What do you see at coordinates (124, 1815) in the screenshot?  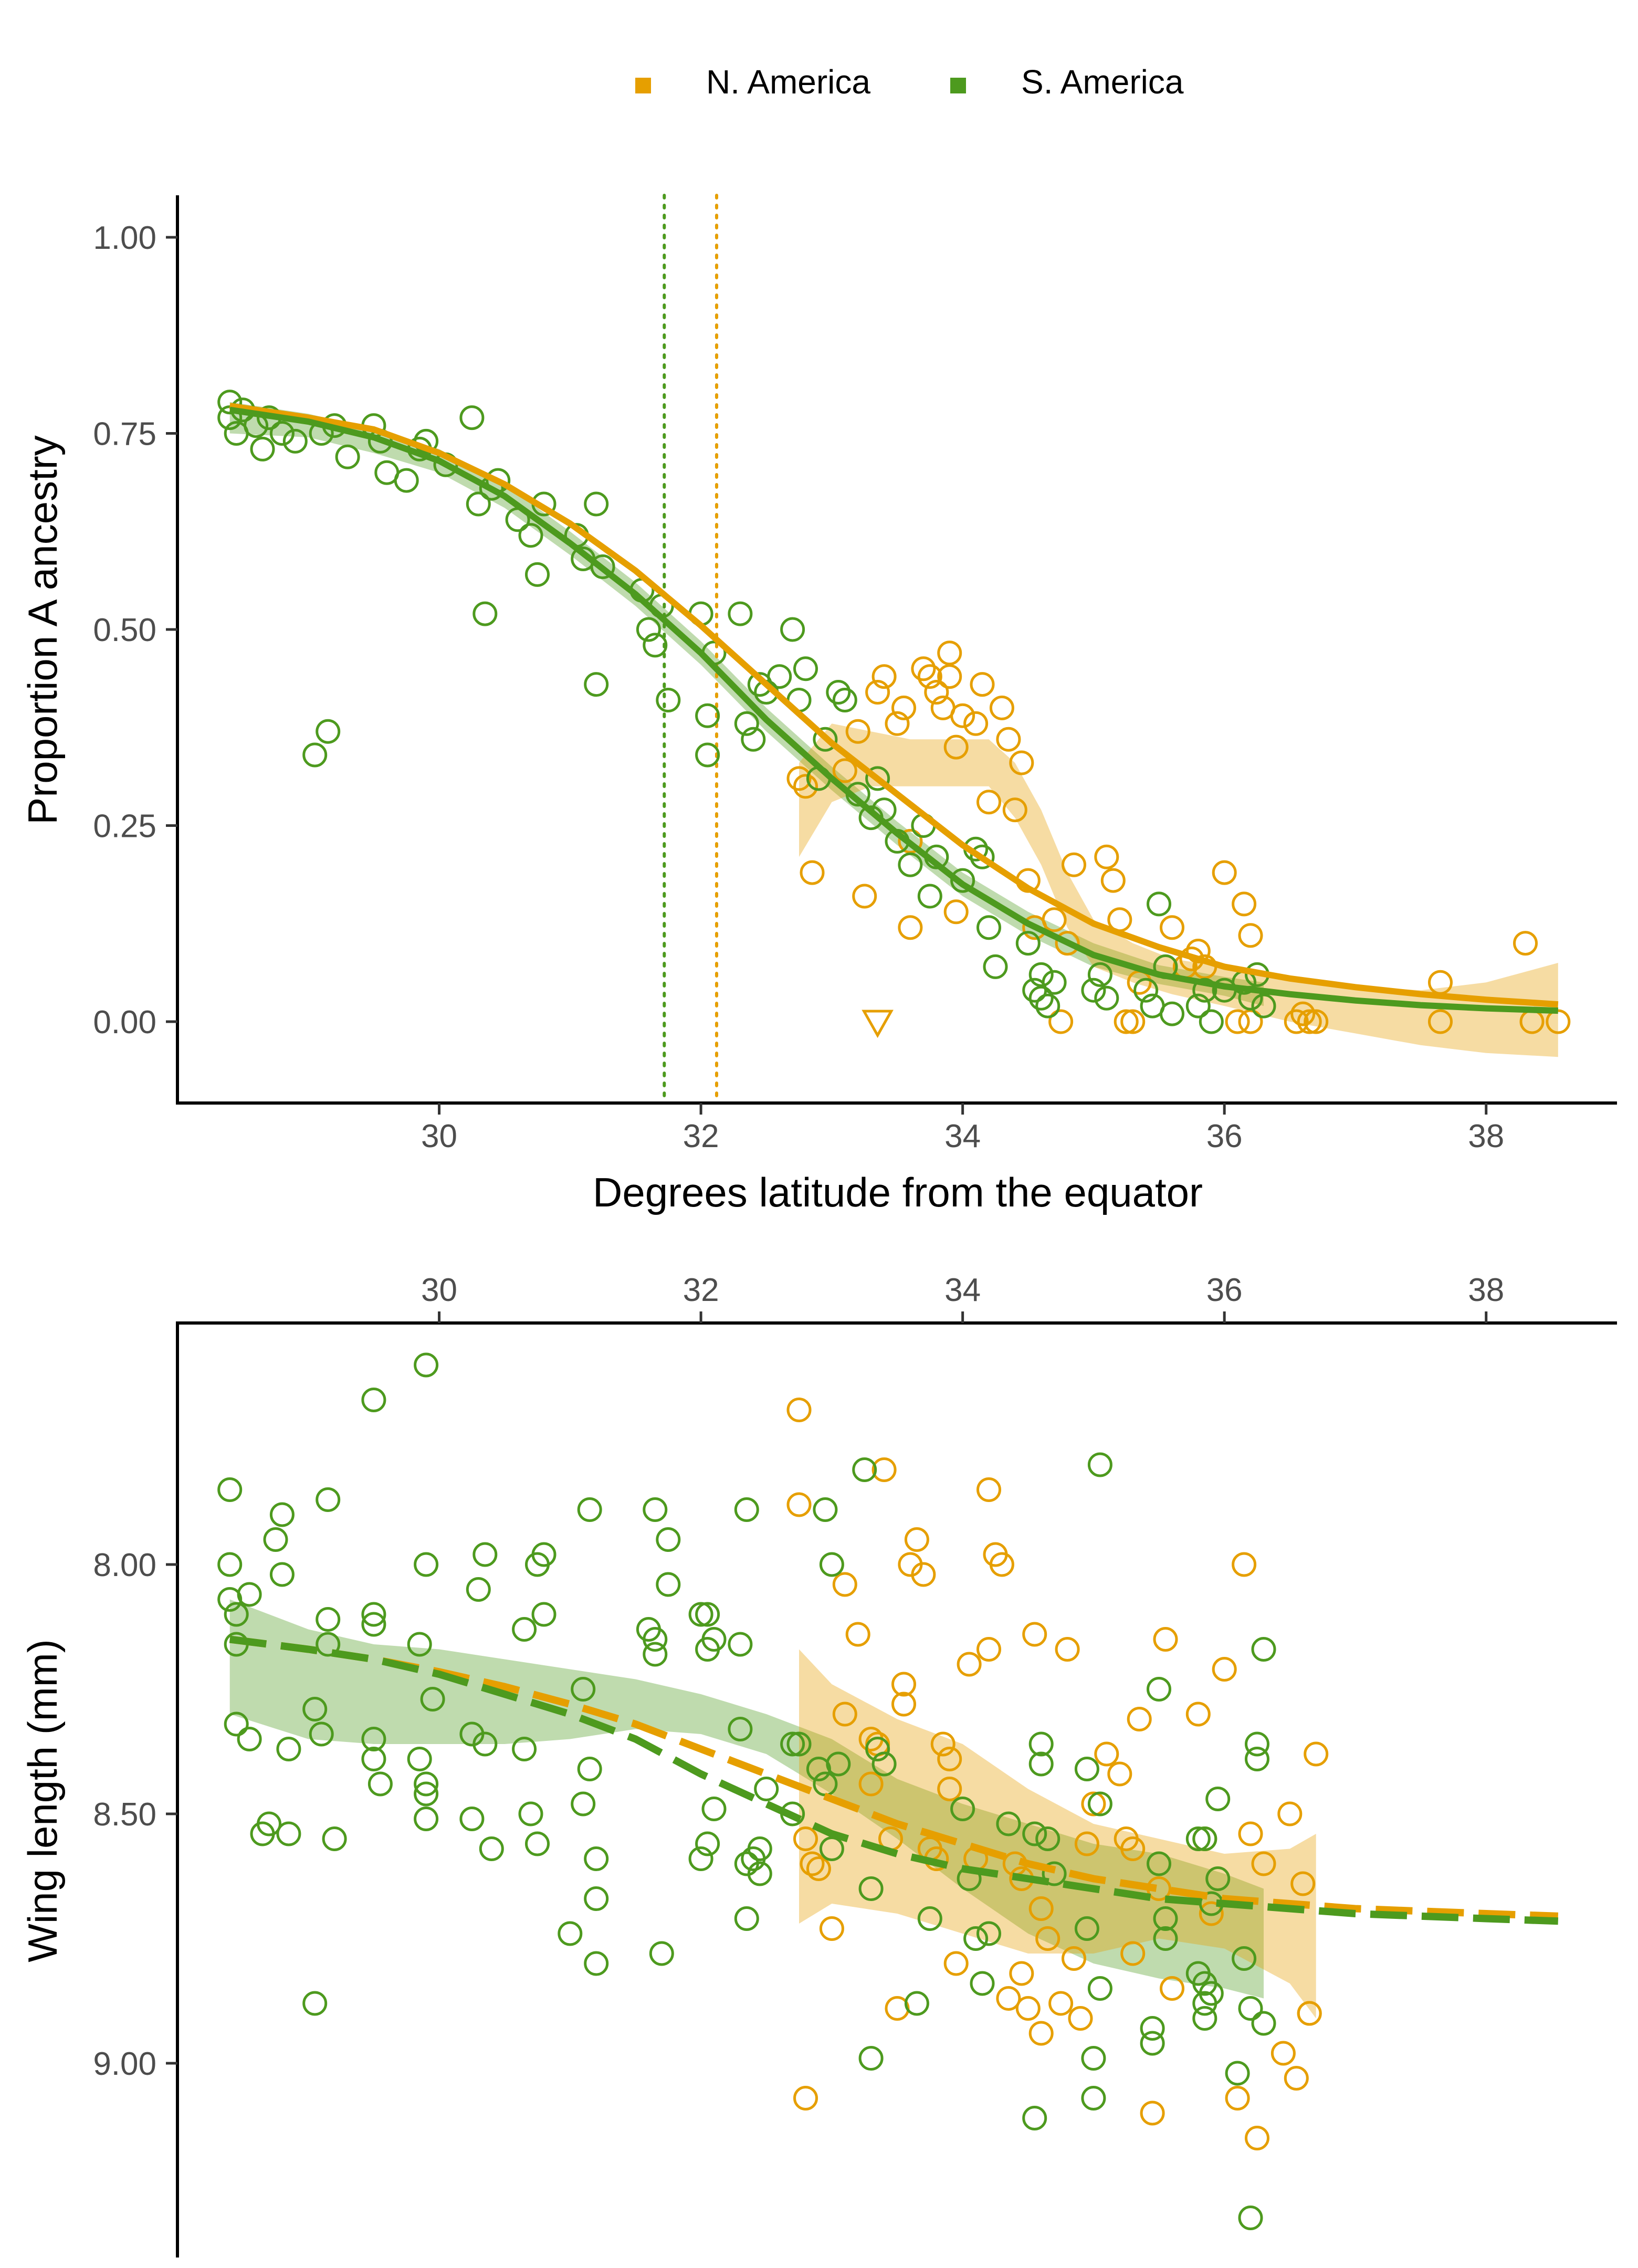 I see `wing-y-tick-label: 8.50` at bounding box center [124, 1815].